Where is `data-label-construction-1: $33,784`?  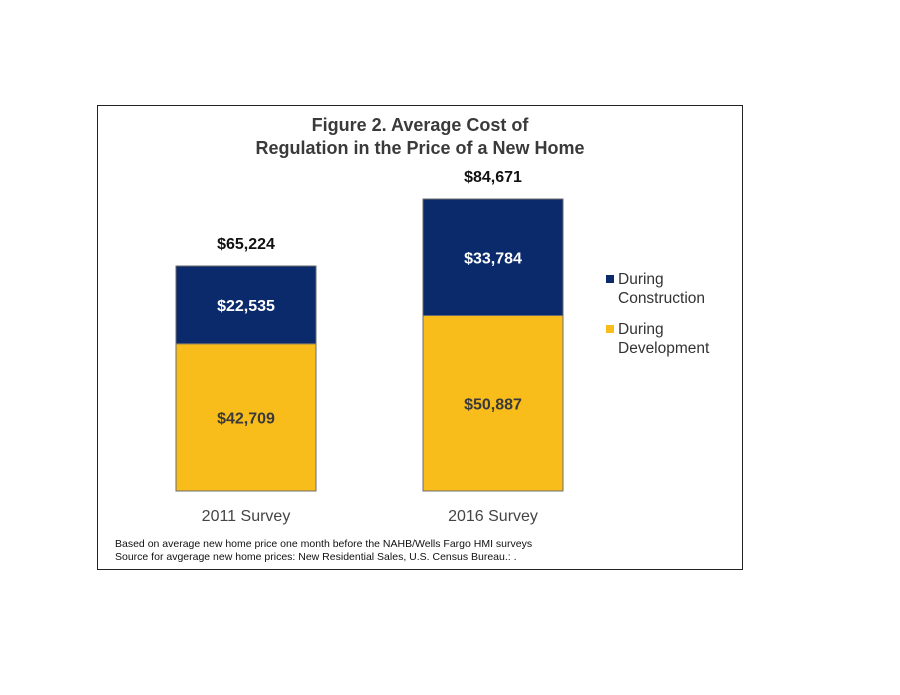
data-label-construction-1: $33,784 is located at coordinates (493, 258).